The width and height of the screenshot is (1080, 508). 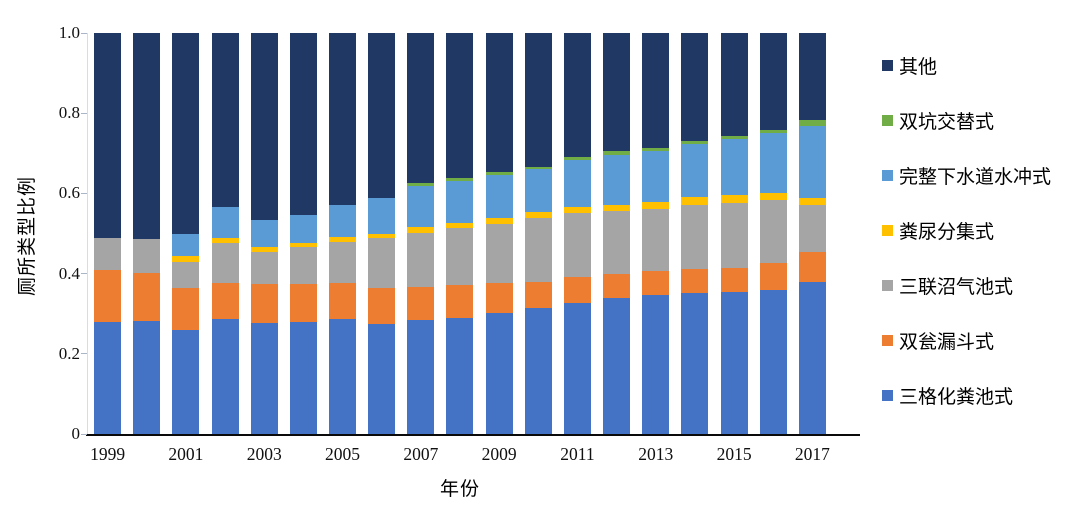 What do you see at coordinates (947, 232) in the screenshot?
I see `legend-label: 粪尿分集式` at bounding box center [947, 232].